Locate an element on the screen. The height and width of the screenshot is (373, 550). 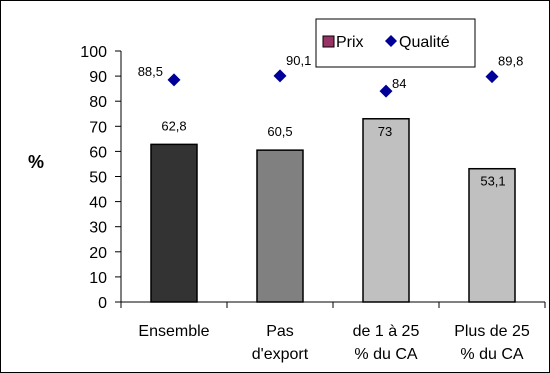
y-tick-label: 20 is located at coordinates (98, 253).